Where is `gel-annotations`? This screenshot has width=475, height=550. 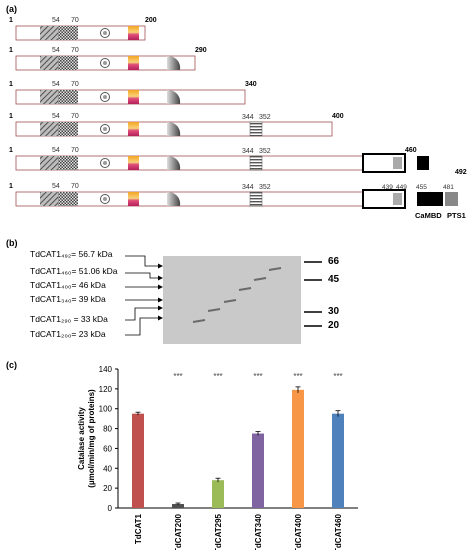 gel-annotations is located at coordinates (223, 295).